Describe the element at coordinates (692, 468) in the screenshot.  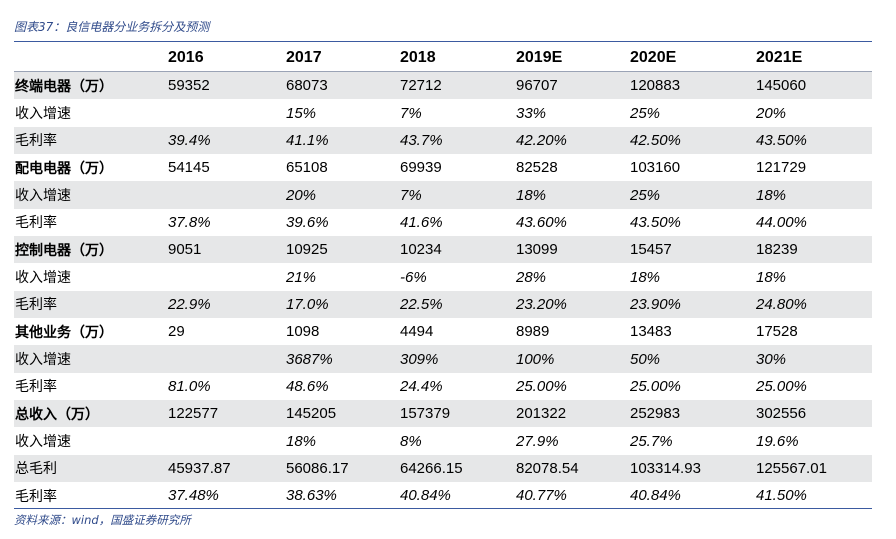
I see `table-cell: 103314.93` at that location.